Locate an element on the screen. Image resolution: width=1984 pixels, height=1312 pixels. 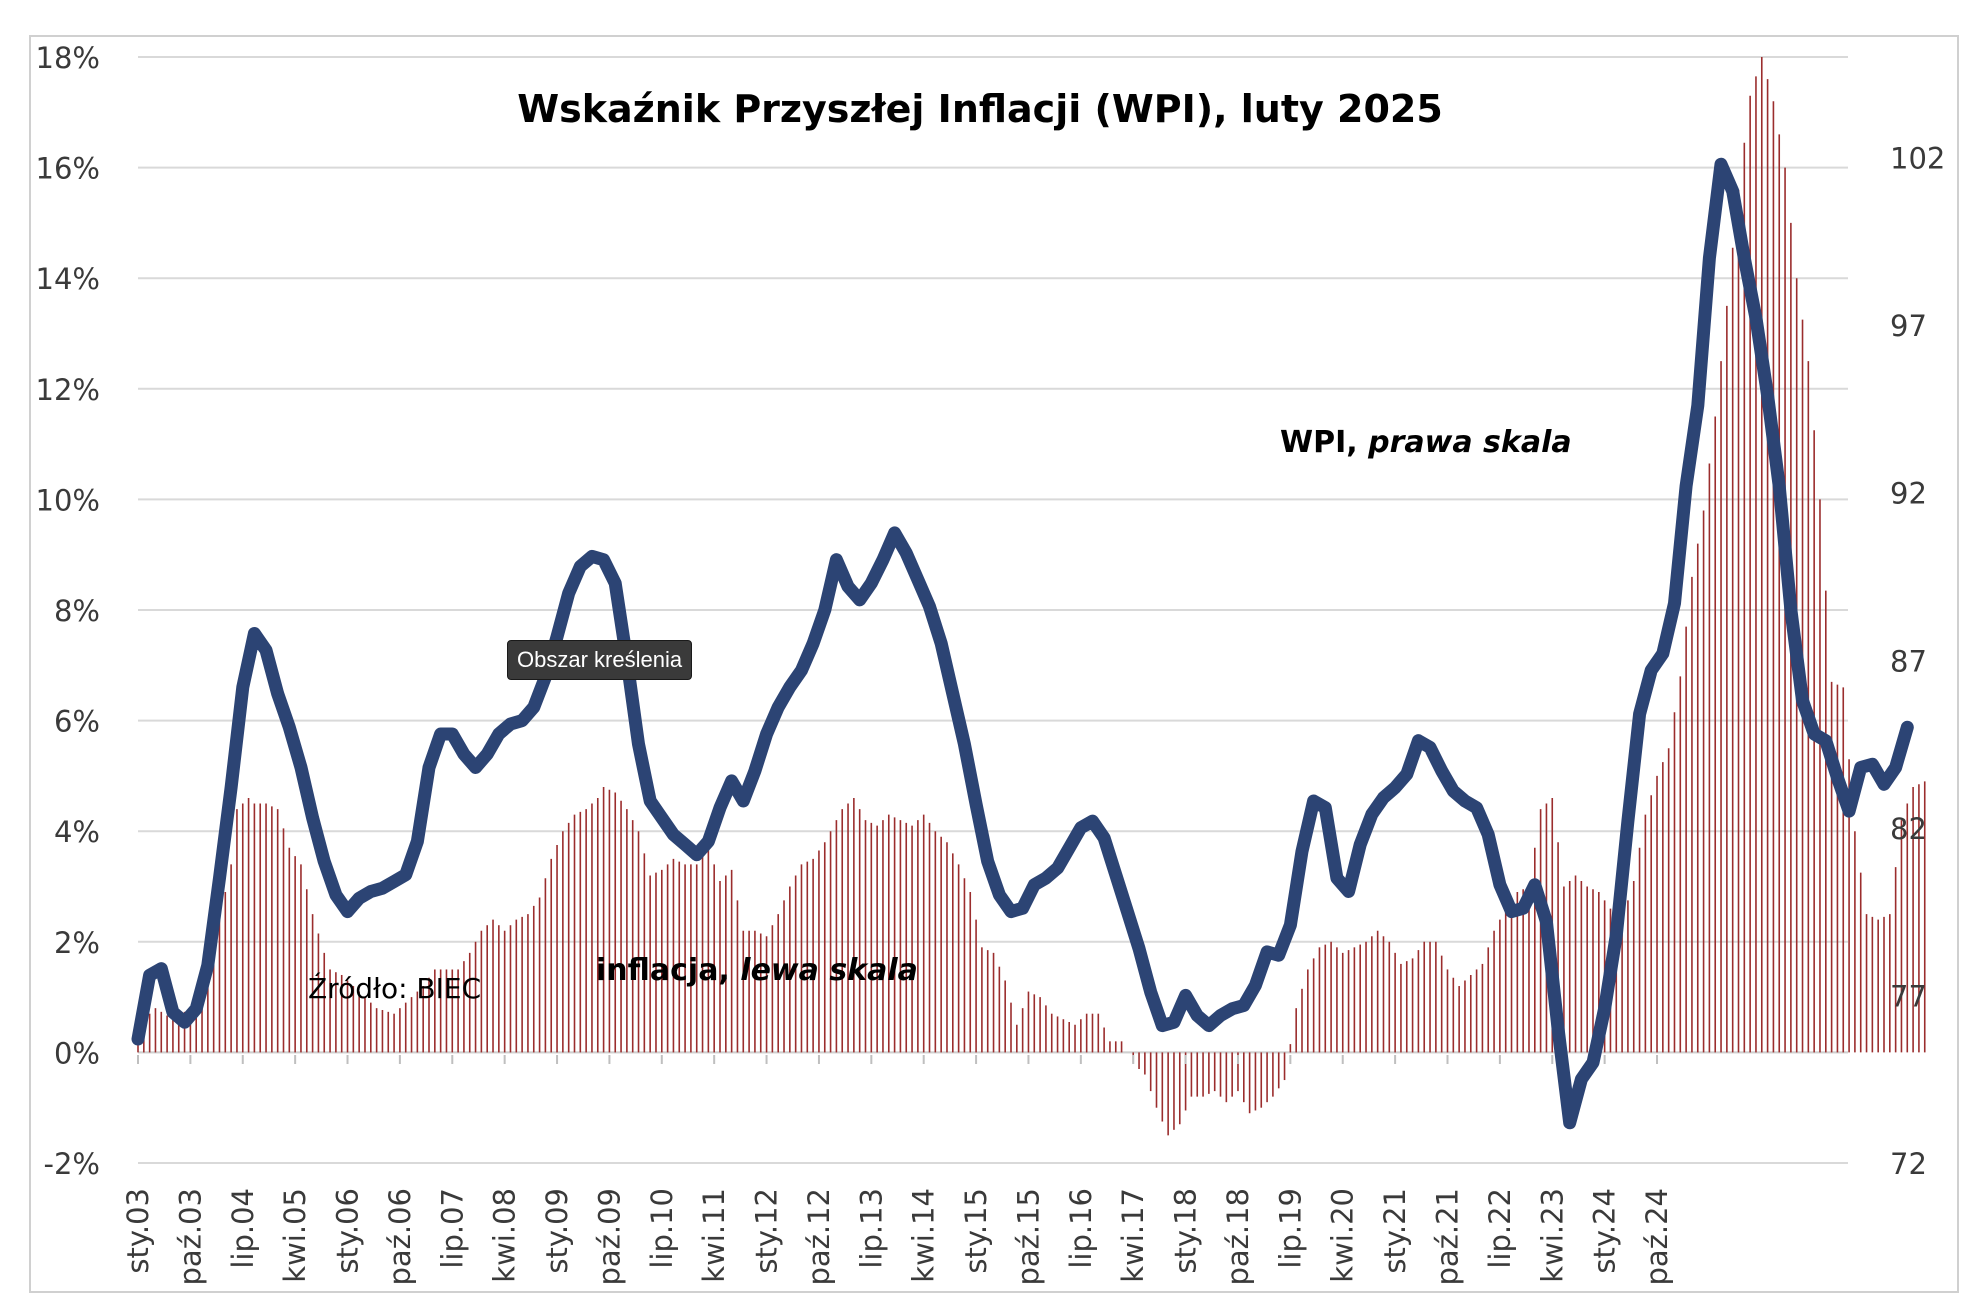
x-tick-label: kwi.08 is located at coordinates (505, 1235).